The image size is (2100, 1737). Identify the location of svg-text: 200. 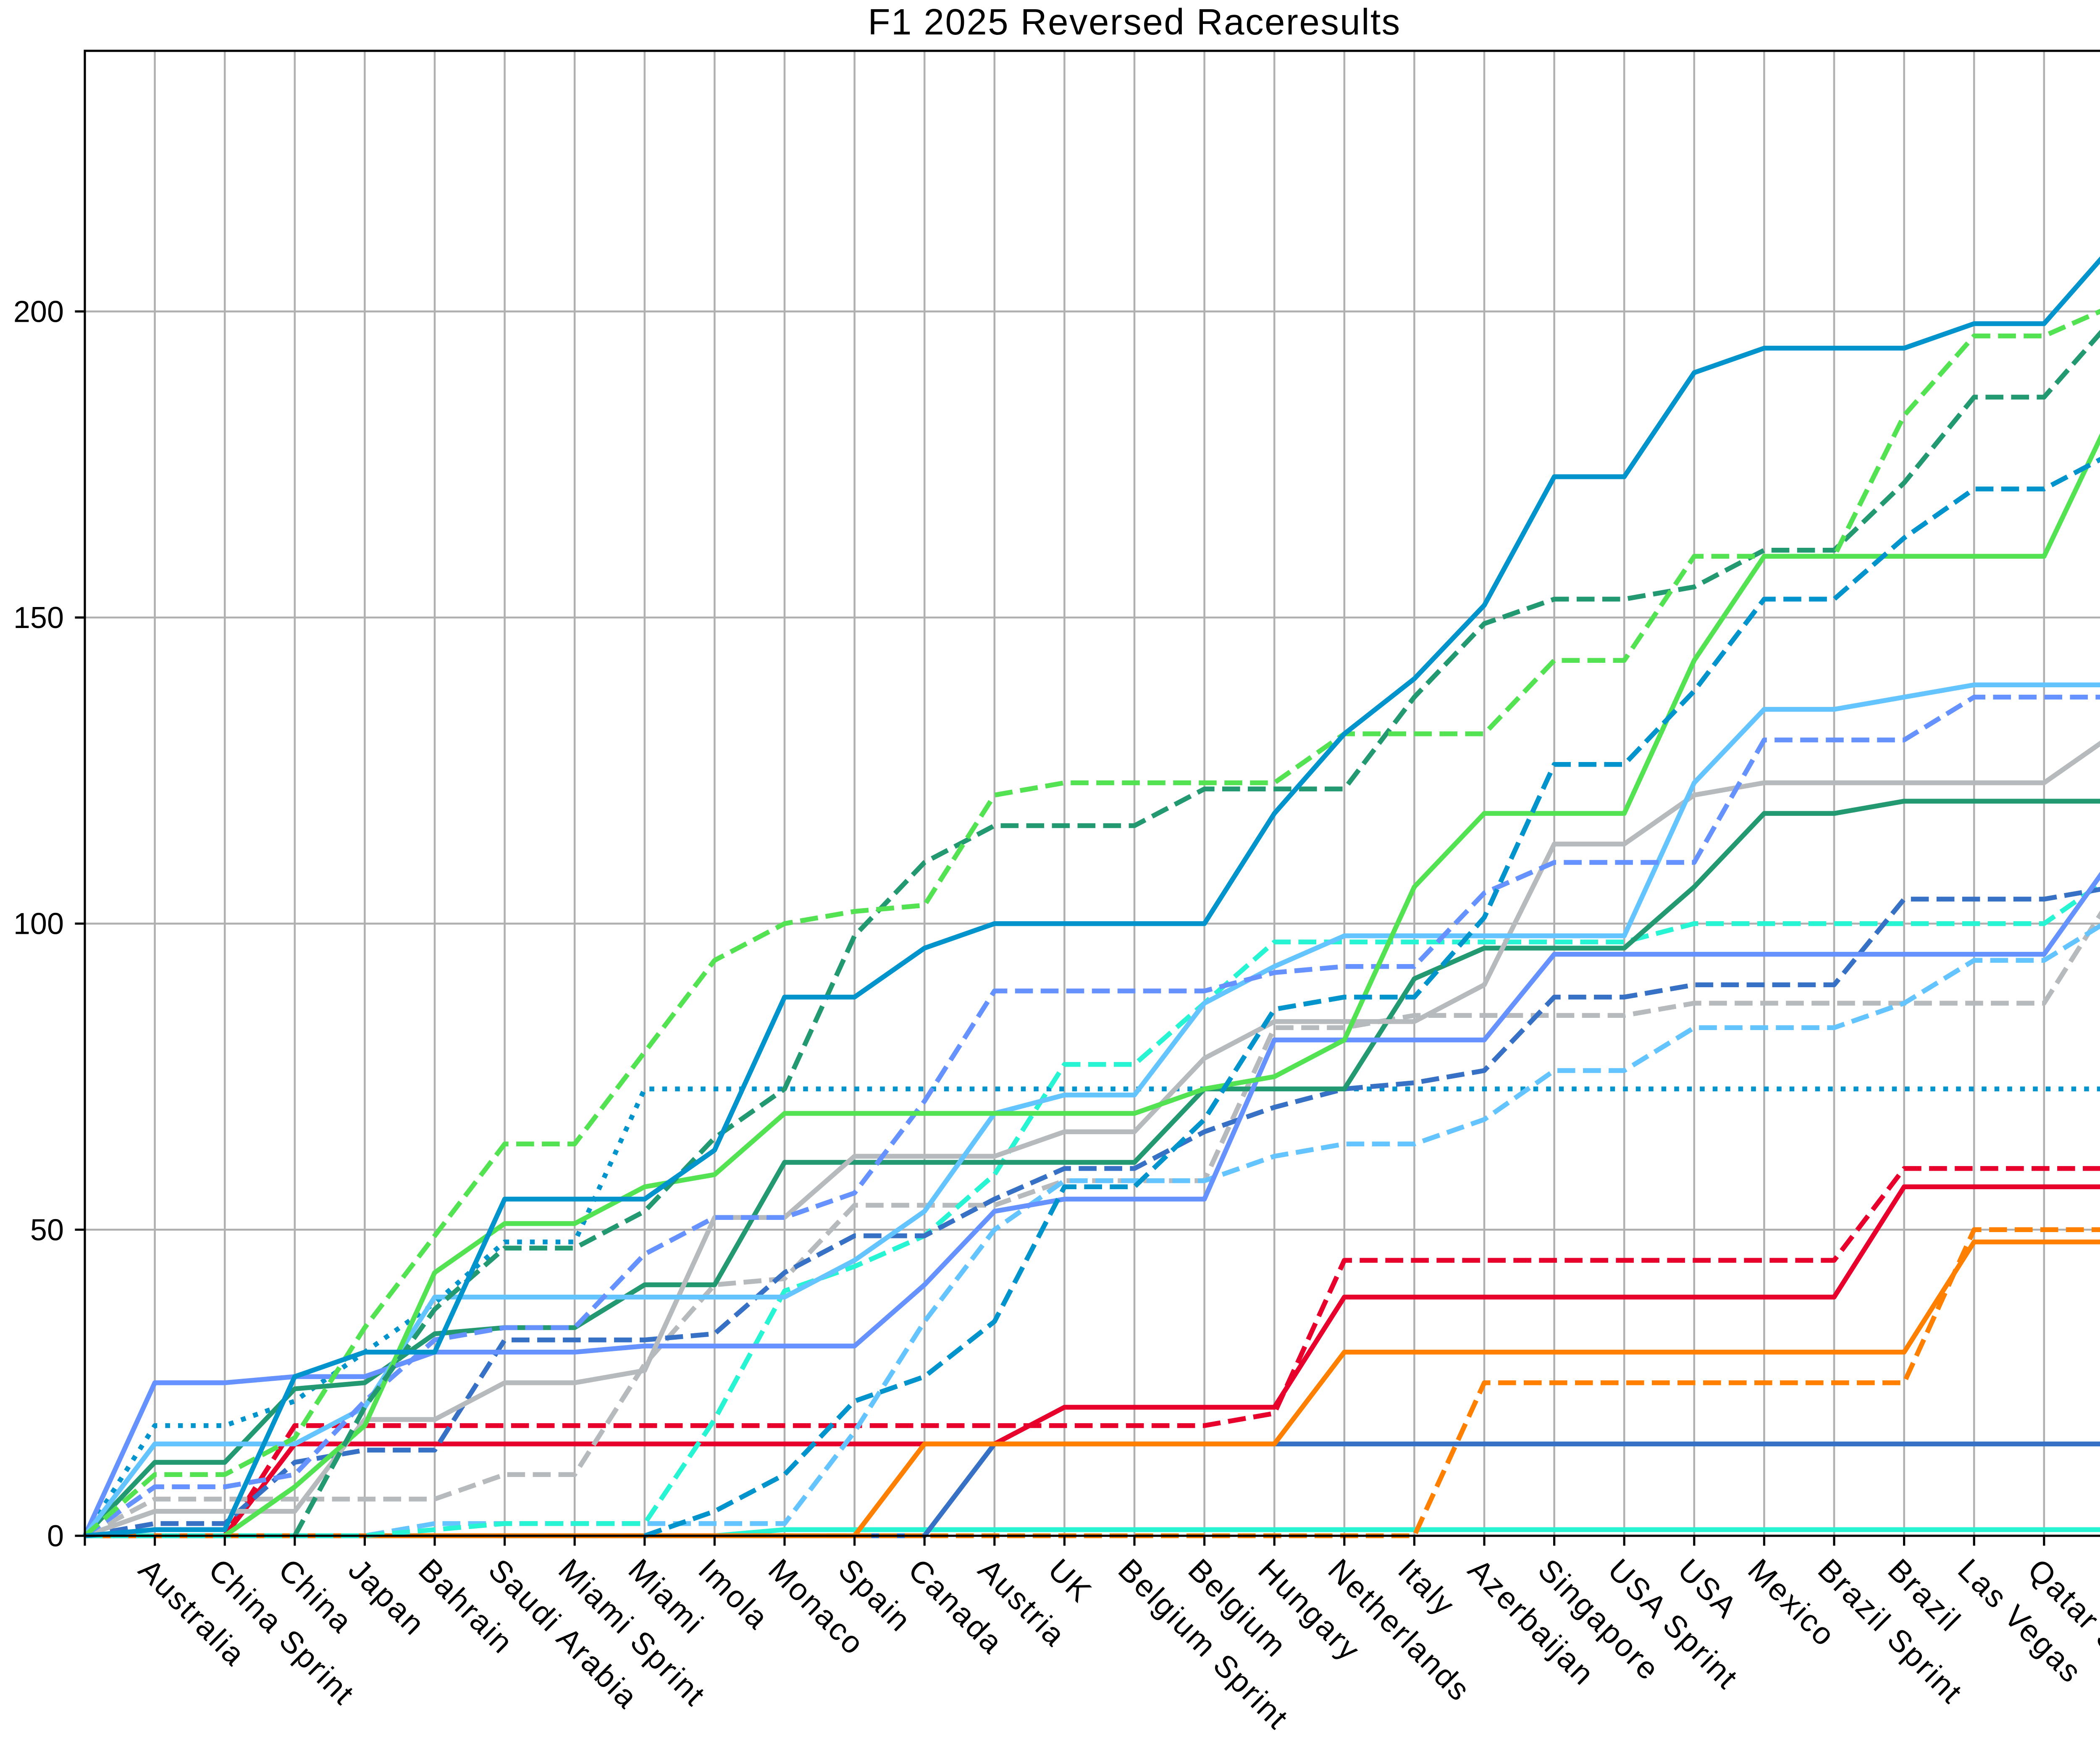
(38, 311).